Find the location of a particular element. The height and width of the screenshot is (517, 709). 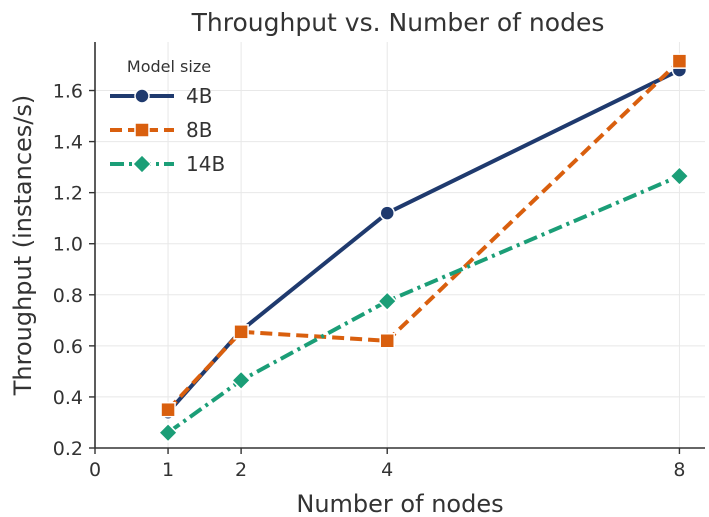

series-4b-point is located at coordinates (387, 213).